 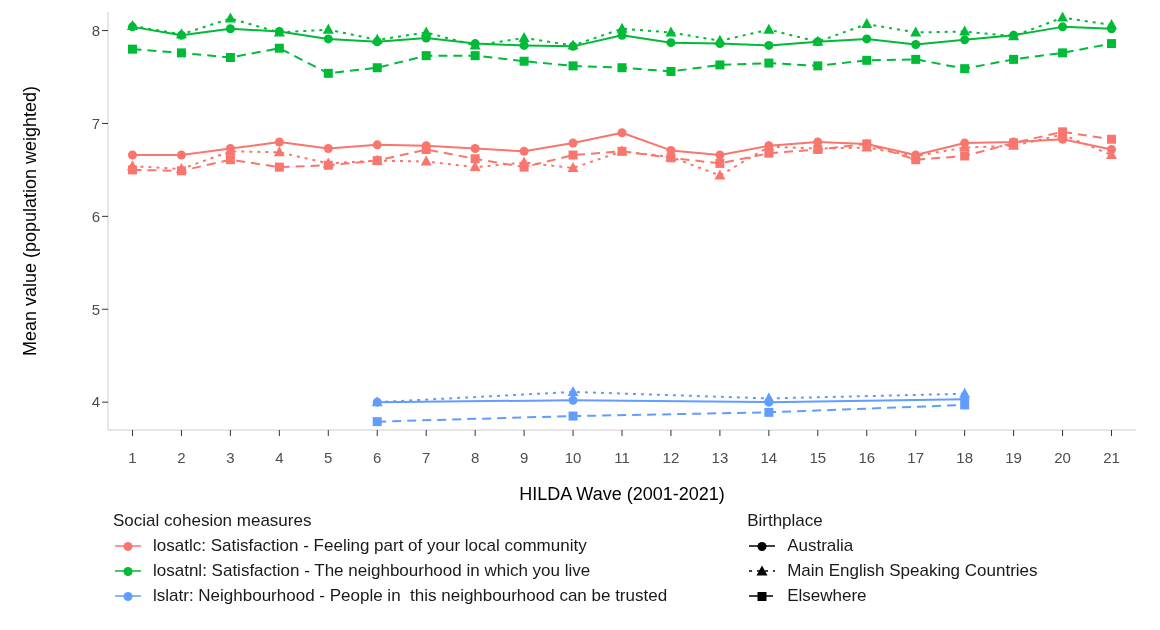 I want to click on x-tick-label: 11, so click(x=622, y=457).